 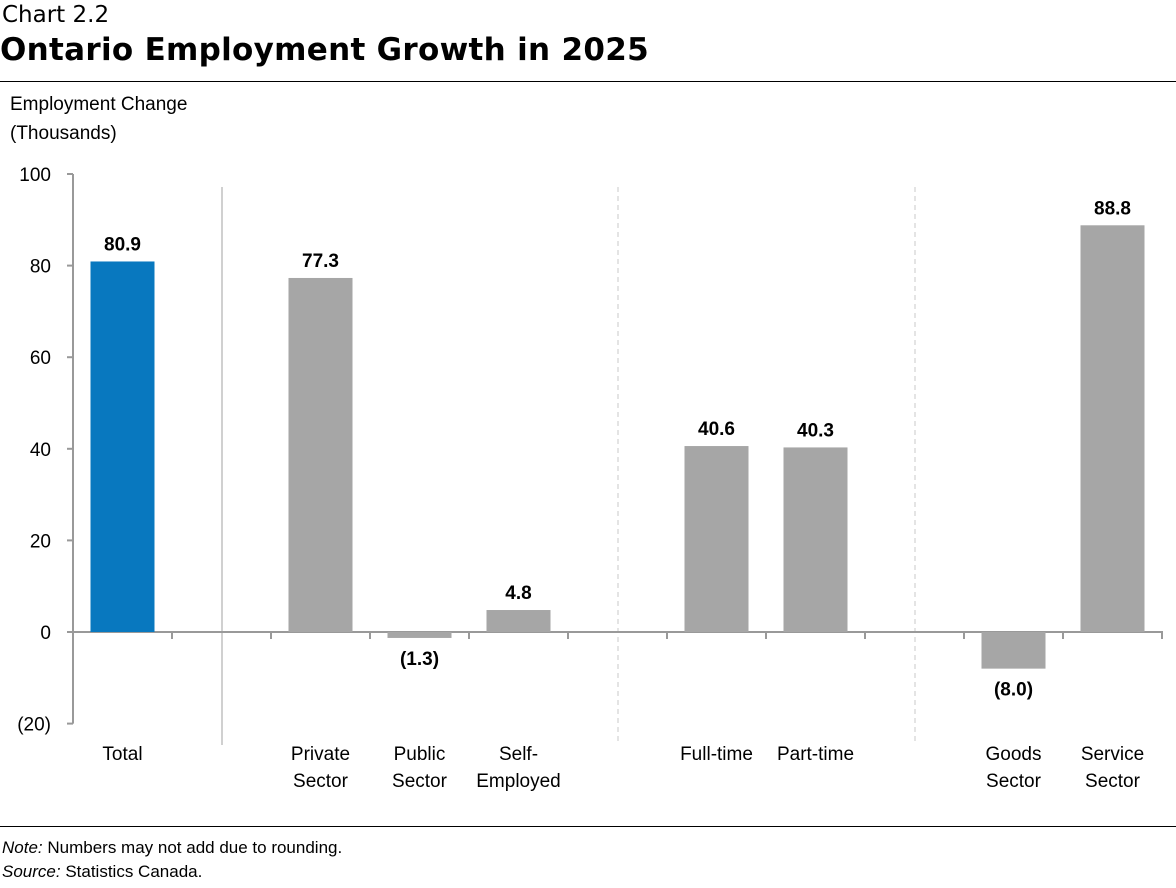 I want to click on data-label: 40.6, so click(x=716, y=429).